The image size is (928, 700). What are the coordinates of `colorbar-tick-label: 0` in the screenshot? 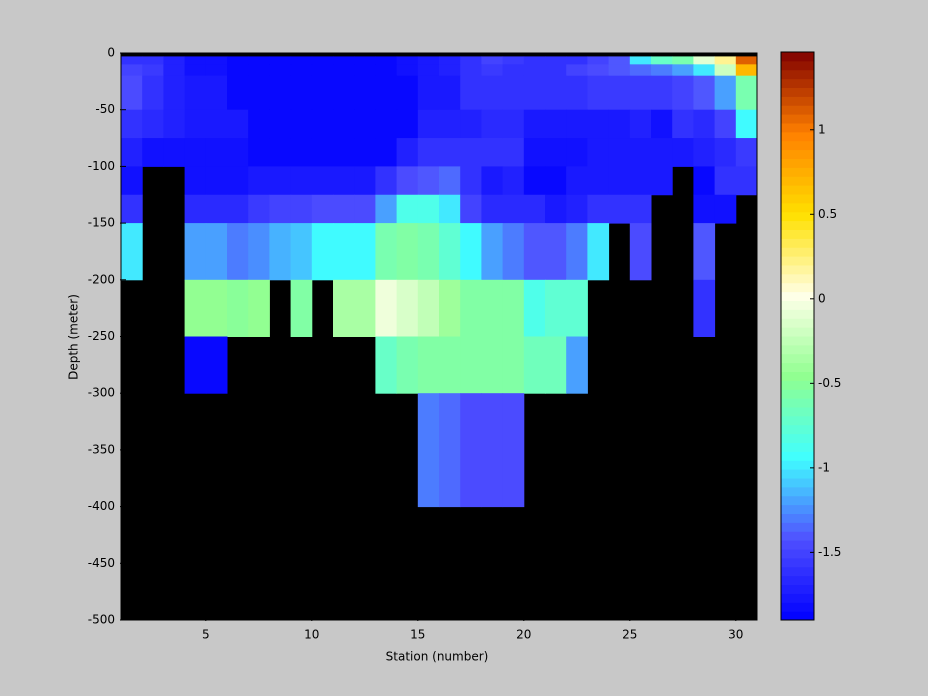 It's located at (822, 298).